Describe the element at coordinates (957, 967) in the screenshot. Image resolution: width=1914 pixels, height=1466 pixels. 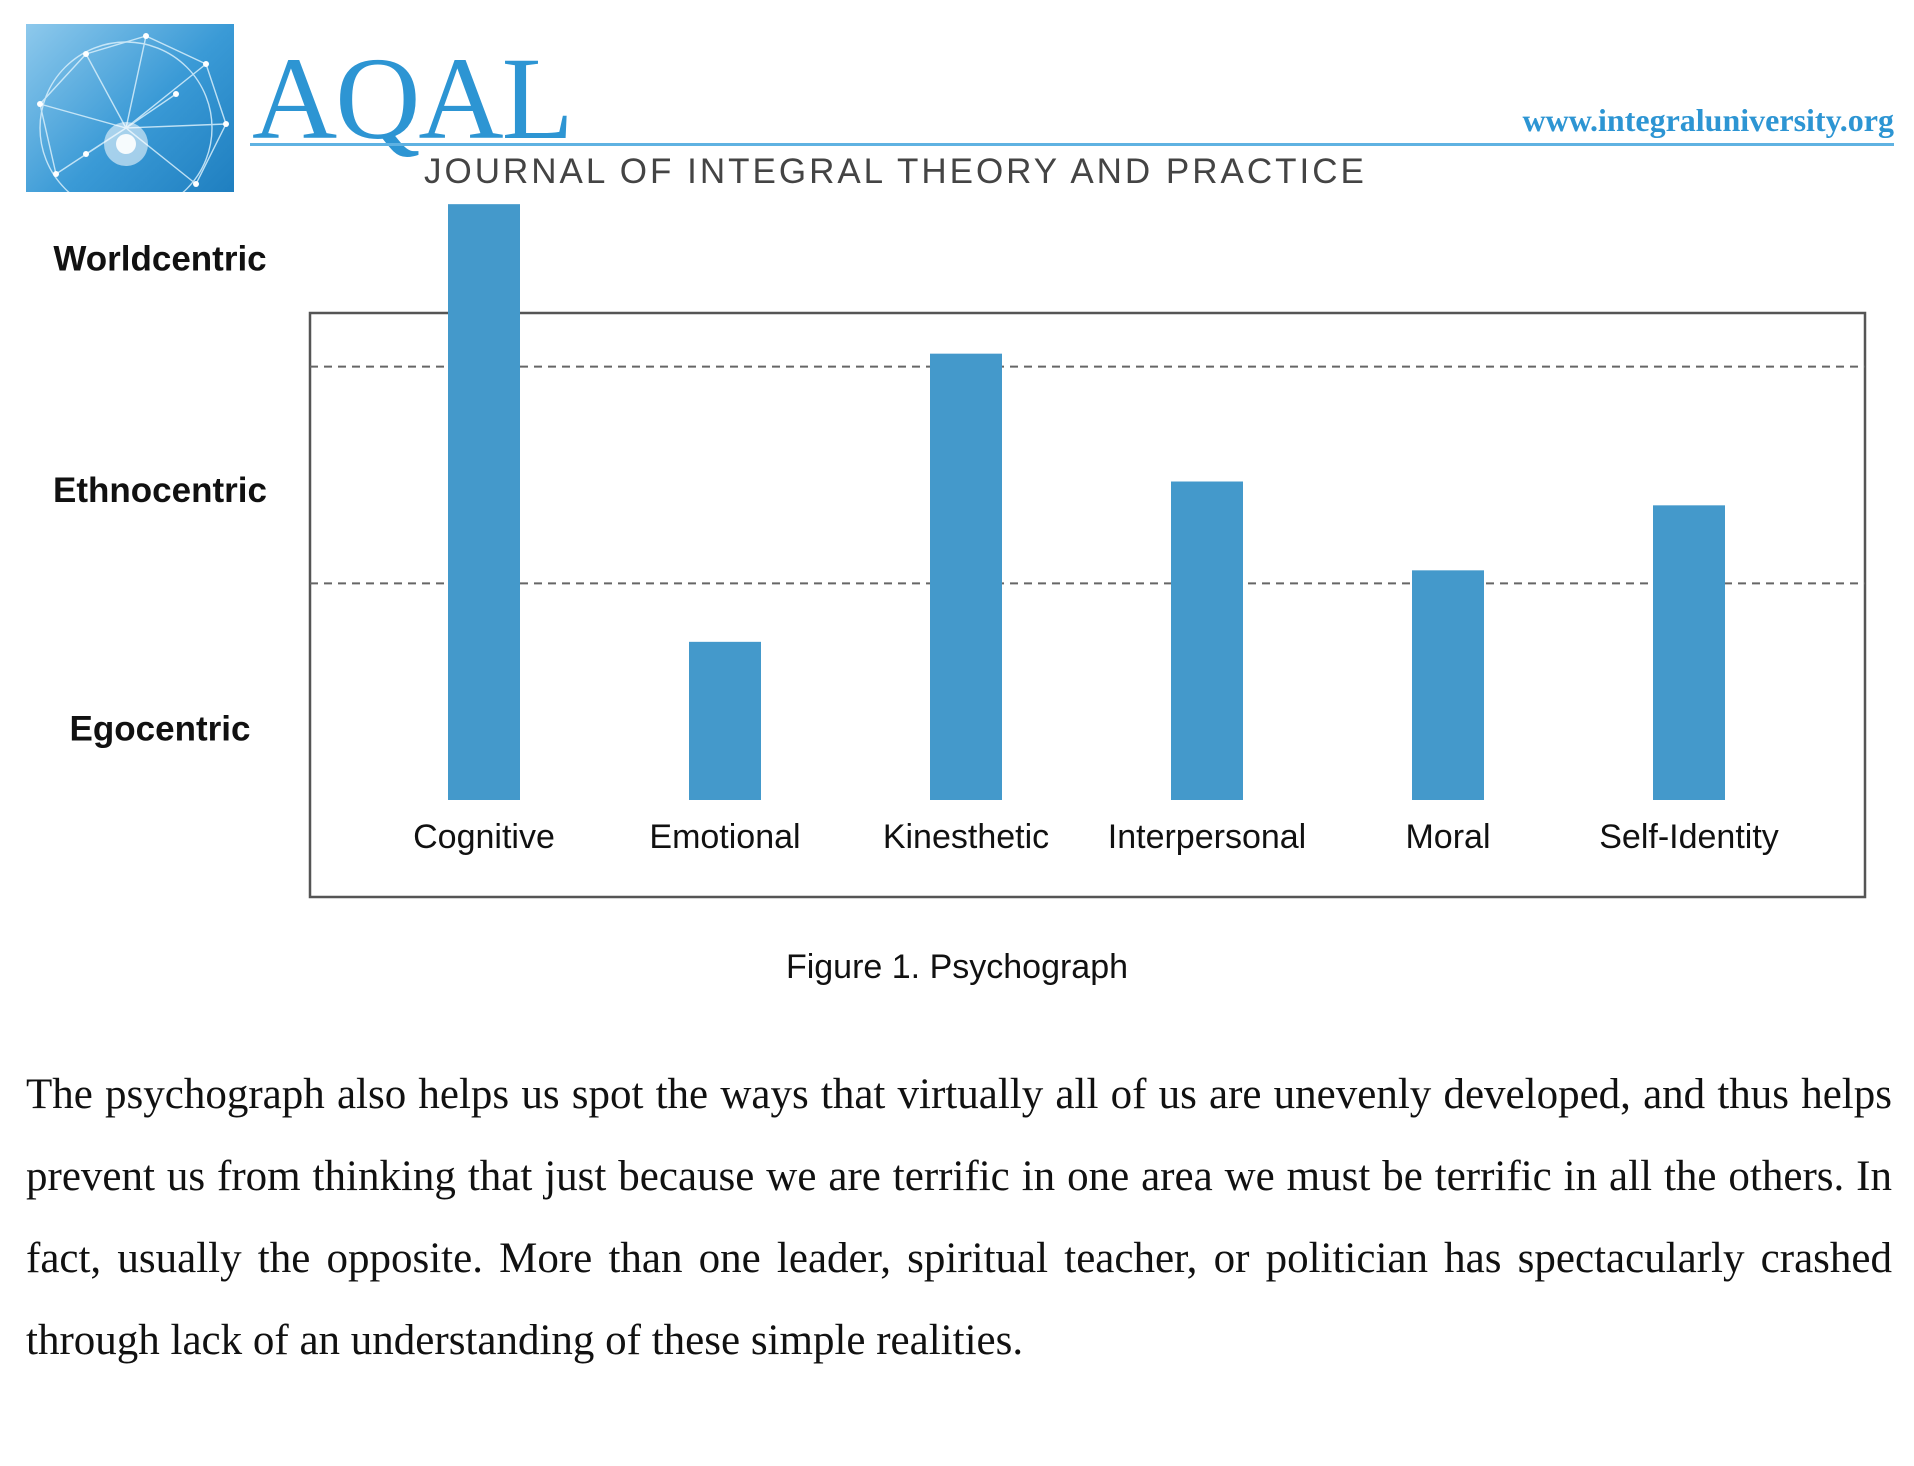
I see `figure-caption: Figure 1. Psychograph` at that location.